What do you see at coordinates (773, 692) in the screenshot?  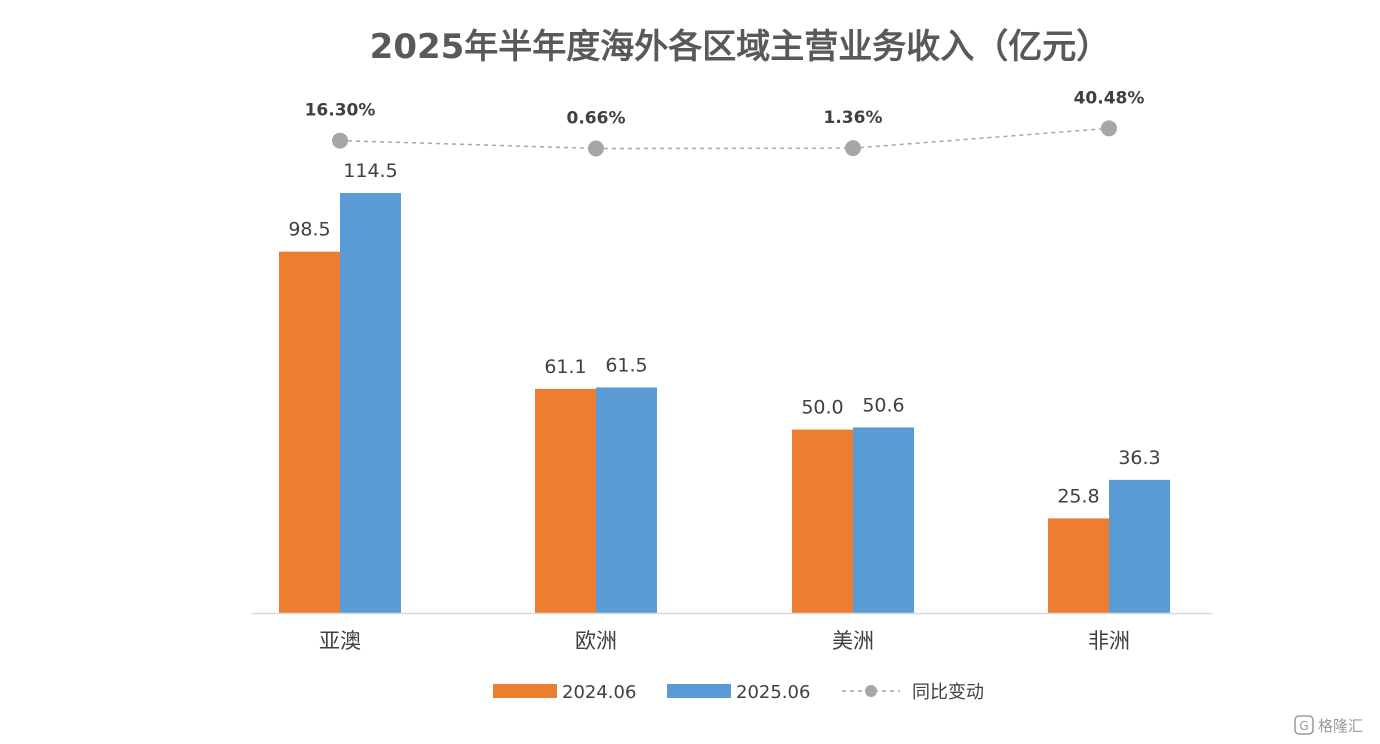 I see `legend-label-2025: 2025.06` at bounding box center [773, 692].